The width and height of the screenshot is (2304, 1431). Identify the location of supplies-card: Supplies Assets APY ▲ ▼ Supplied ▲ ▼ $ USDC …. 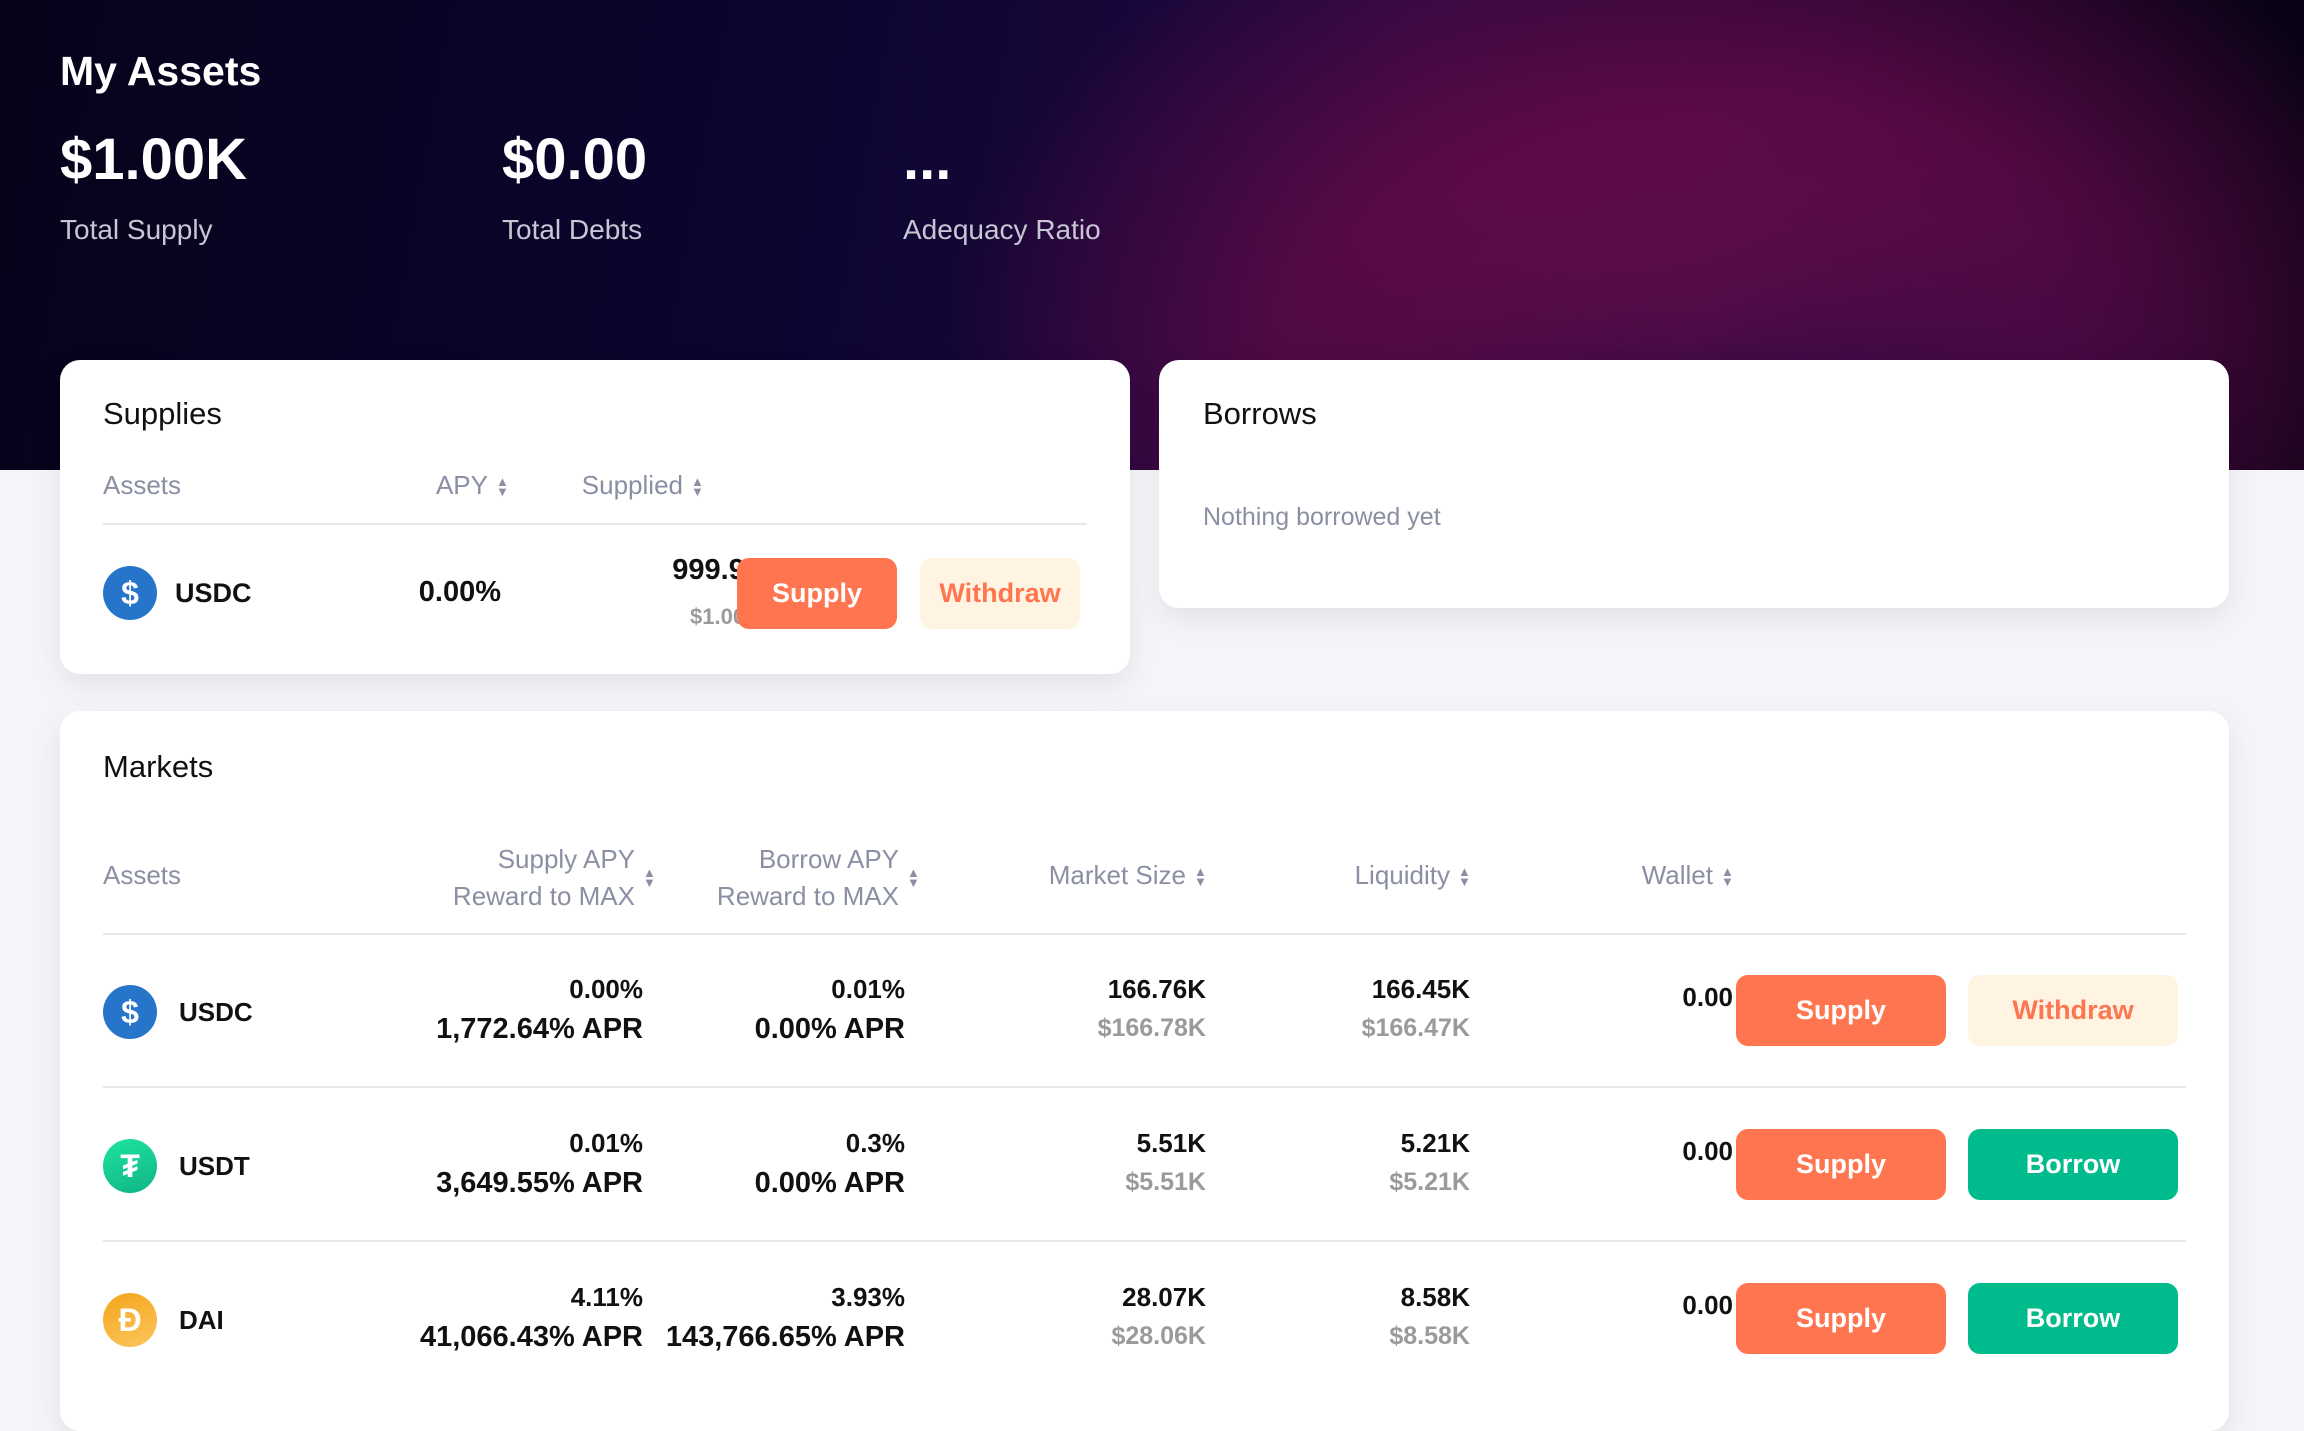
(595, 517).